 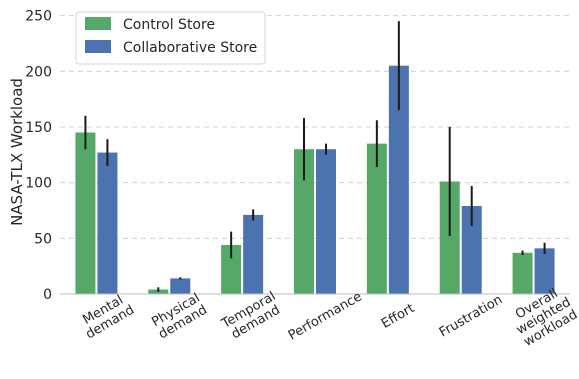 What do you see at coordinates (38, 72) in the screenshot?
I see `y-tick-label: 200` at bounding box center [38, 72].